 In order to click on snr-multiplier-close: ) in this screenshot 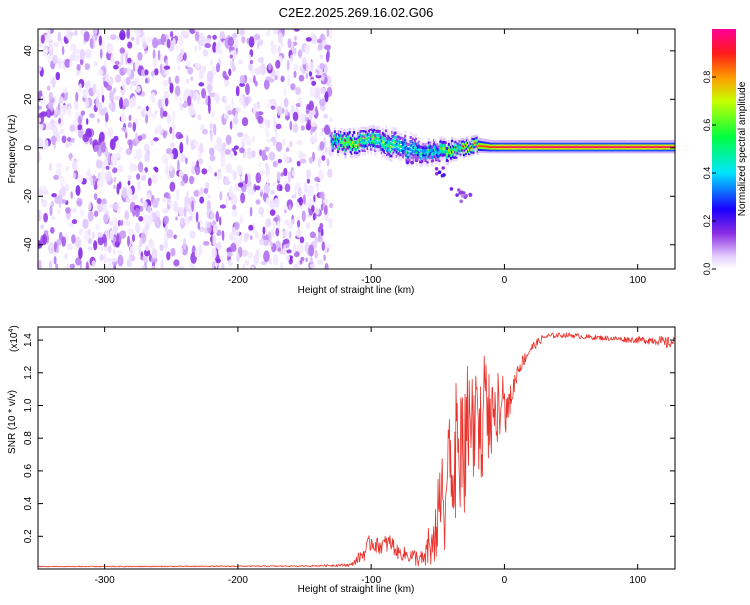, I will do `click(14, 326)`.